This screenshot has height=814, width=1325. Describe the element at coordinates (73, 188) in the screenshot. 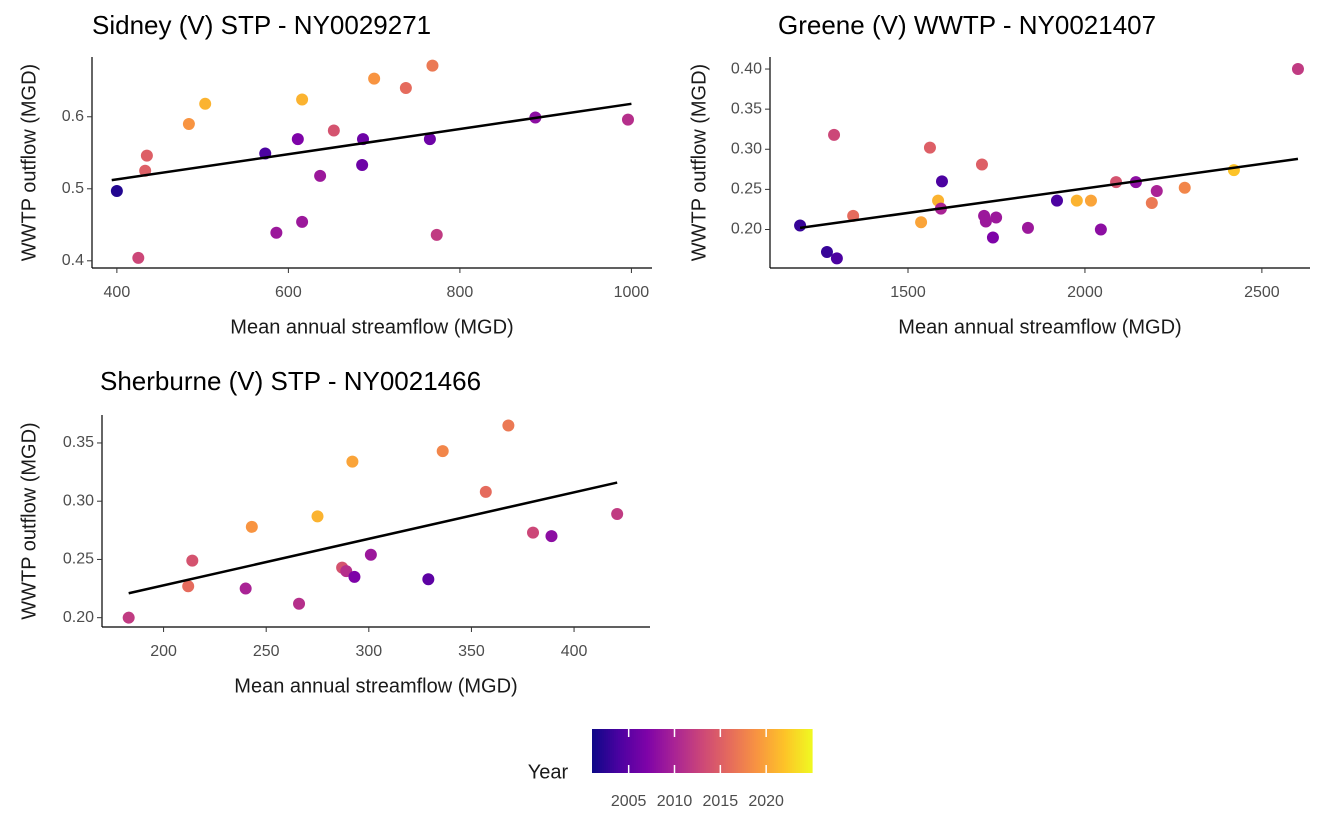

I see `y-tick-label: 0.5` at that location.